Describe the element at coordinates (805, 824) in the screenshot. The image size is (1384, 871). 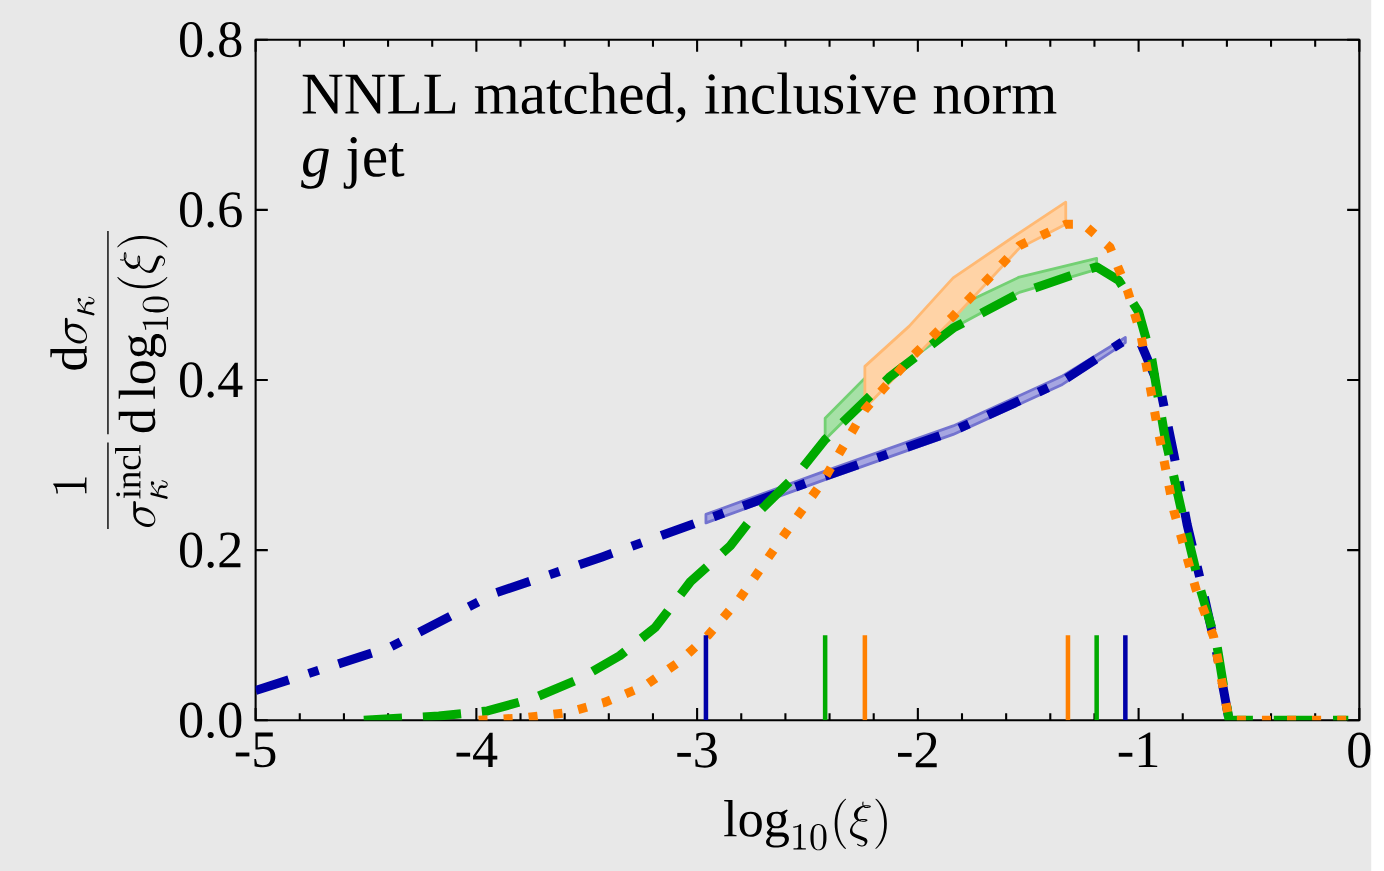
I see `x-axis-title: $\log_{10}(\xi)$` at that location.